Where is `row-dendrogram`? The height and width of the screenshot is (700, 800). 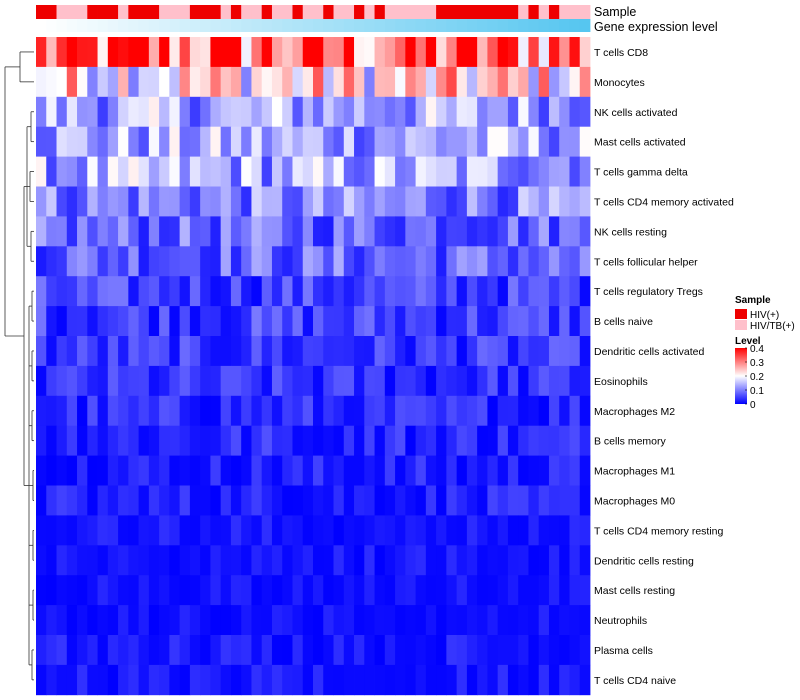
row-dendrogram is located at coordinates (19, 366).